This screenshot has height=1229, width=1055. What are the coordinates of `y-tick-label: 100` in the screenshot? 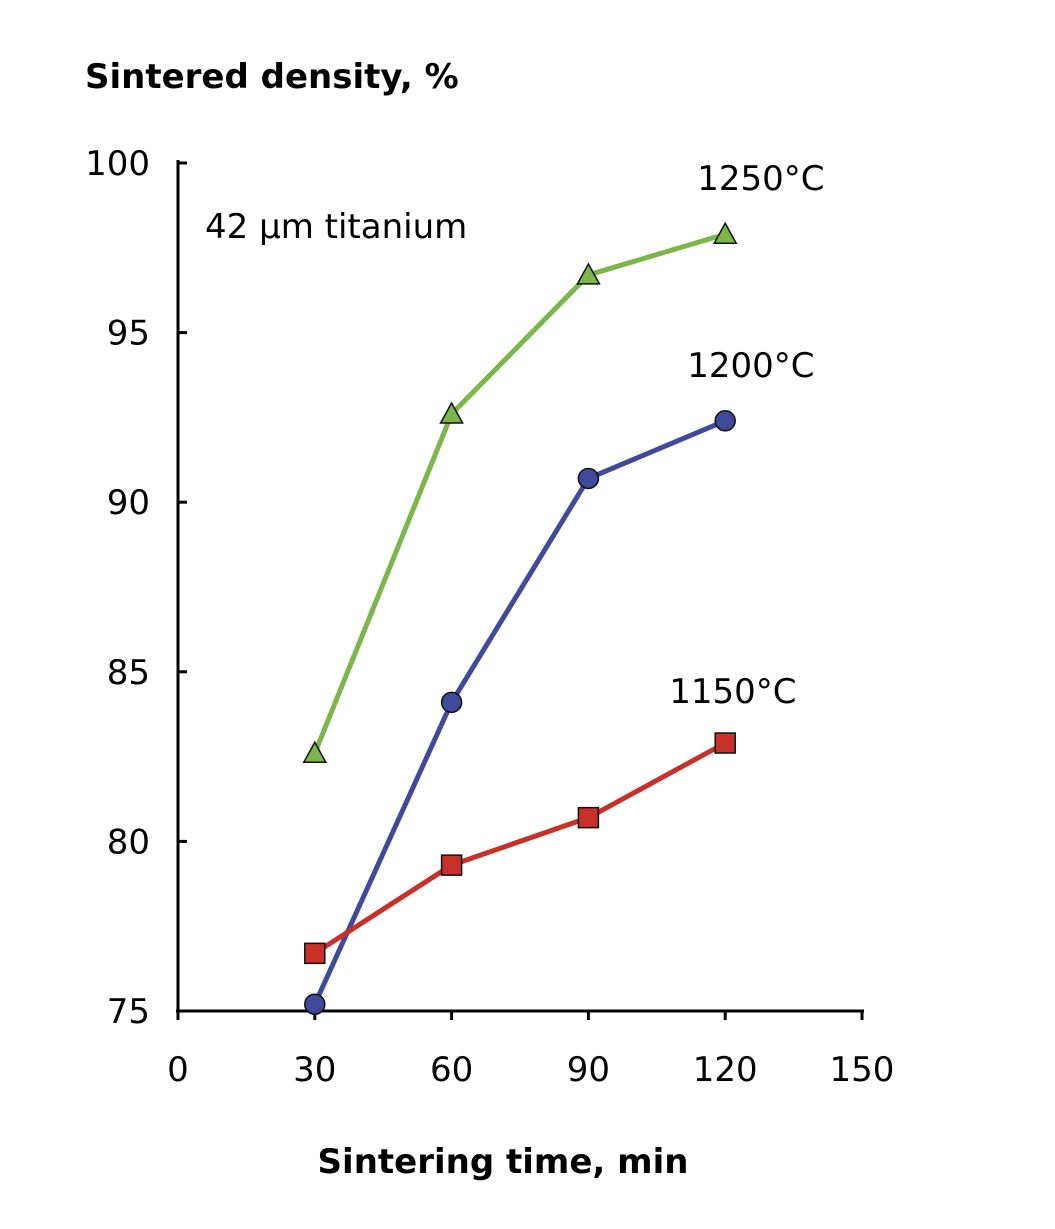 It's located at (117, 164).